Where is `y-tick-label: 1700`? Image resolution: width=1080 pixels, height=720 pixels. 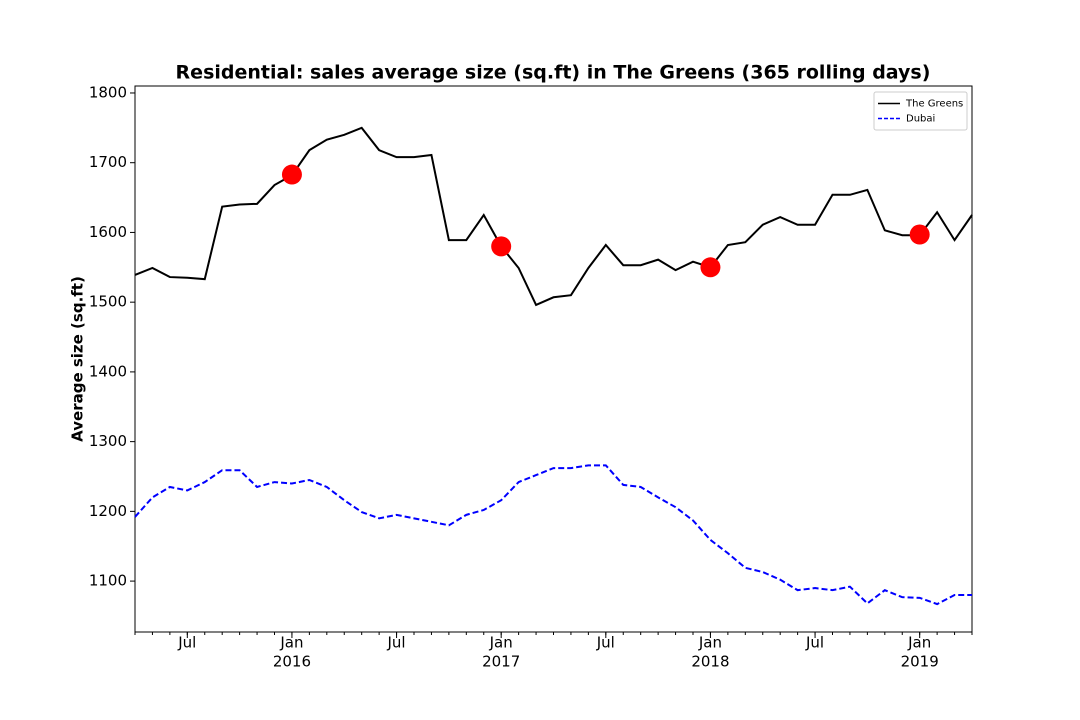
y-tick-label: 1700 is located at coordinates (108, 162).